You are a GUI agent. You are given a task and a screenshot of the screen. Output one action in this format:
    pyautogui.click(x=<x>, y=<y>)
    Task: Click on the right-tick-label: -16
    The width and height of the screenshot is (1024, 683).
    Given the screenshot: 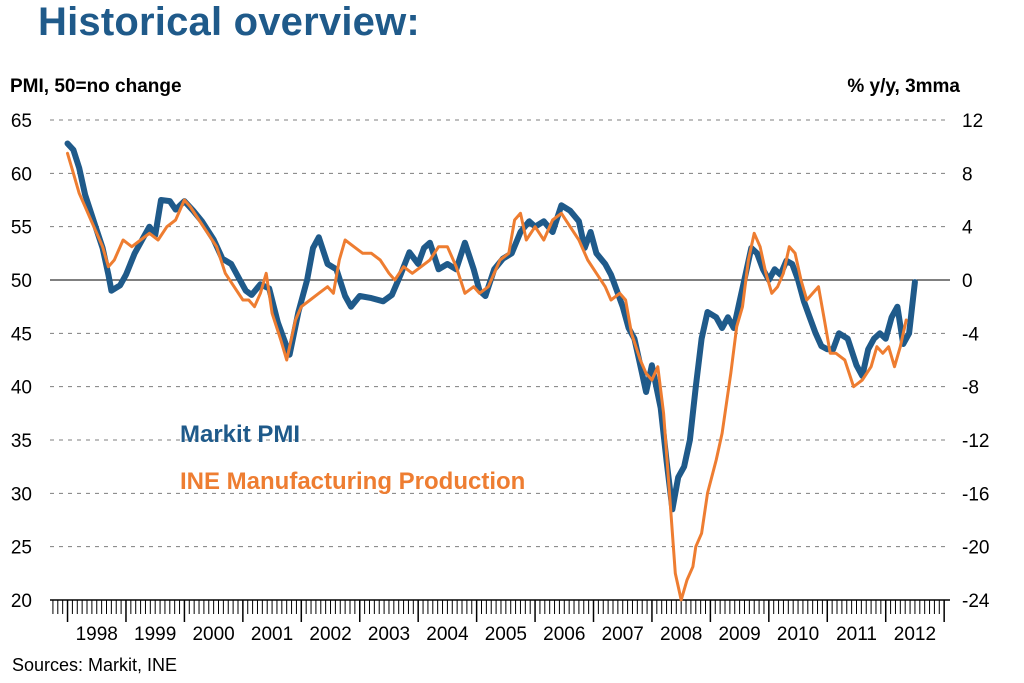 What is the action you would take?
    pyautogui.click(x=975, y=494)
    